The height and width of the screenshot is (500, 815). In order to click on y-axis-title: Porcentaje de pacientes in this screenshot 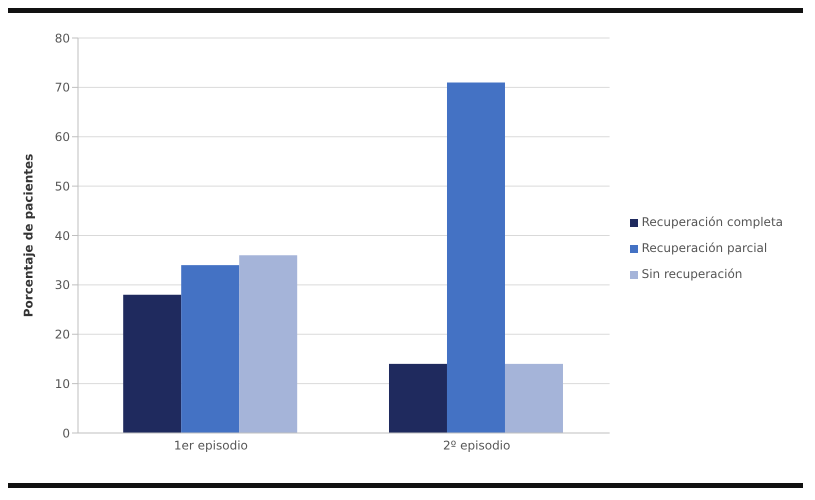, I will do `click(28, 236)`.